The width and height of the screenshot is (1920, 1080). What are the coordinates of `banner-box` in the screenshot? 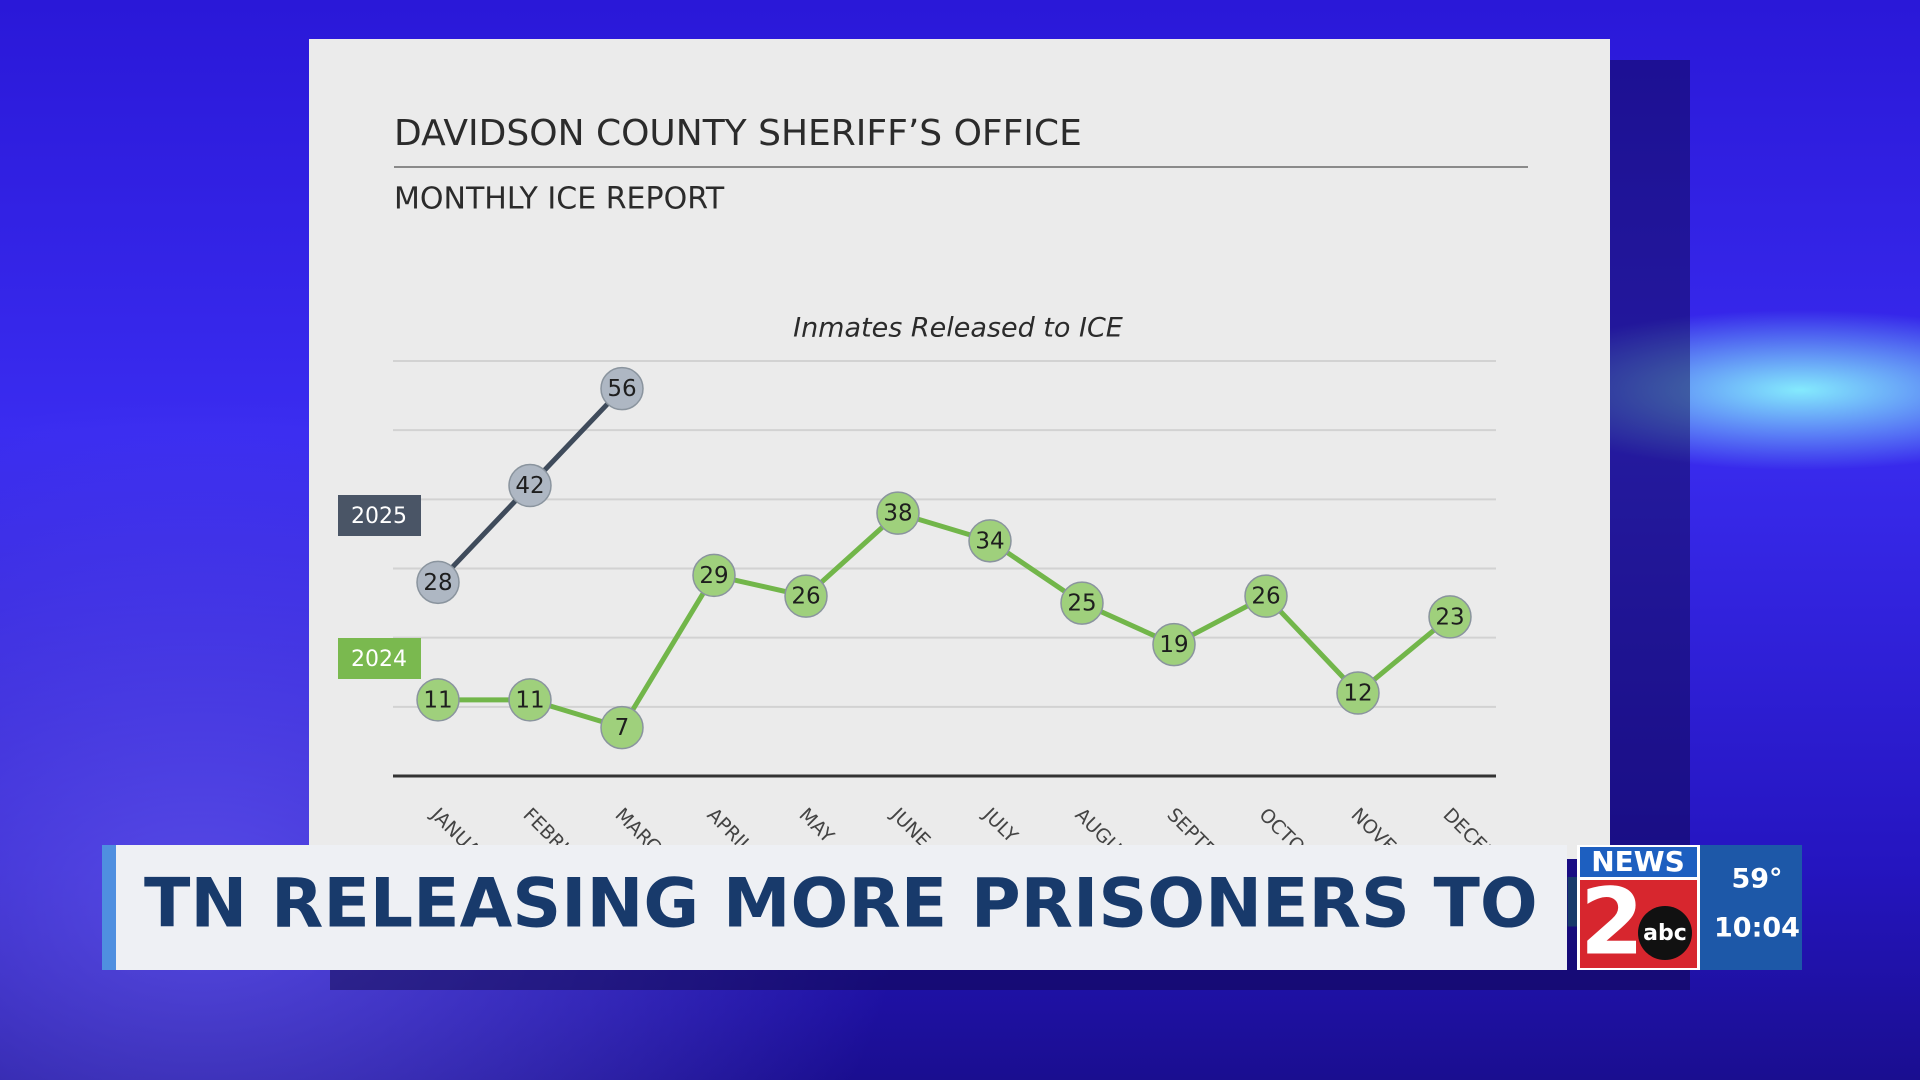 It's located at (834, 907).